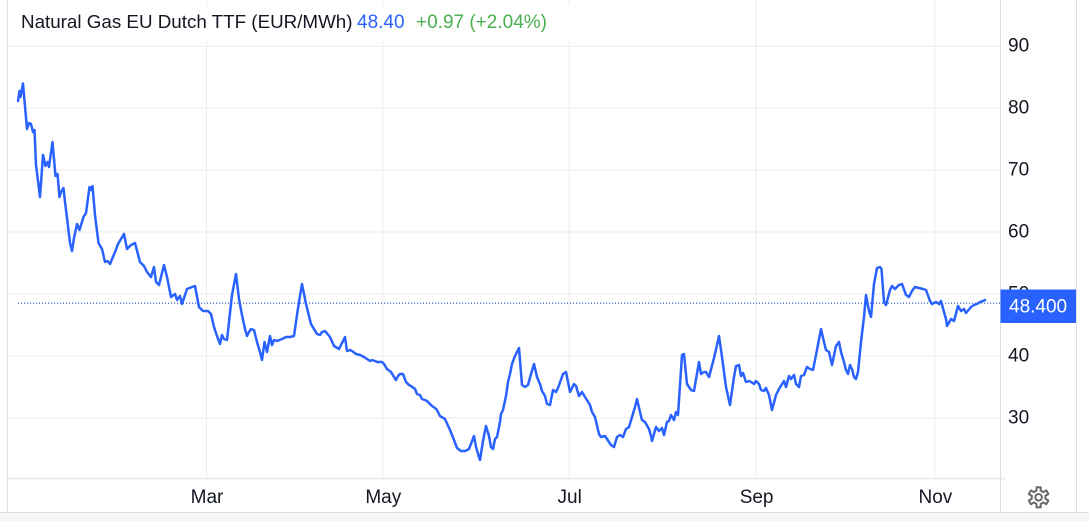 Image resolution: width=1089 pixels, height=526 pixels. I want to click on svg-text: 70, so click(1018, 170).